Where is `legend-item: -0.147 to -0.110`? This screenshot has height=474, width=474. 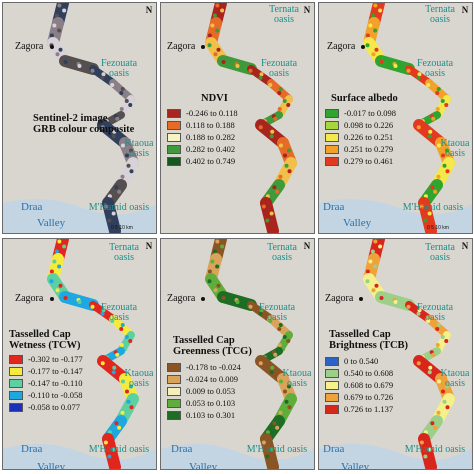
legend-item: -0.147 to -0.110 is located at coordinates (46, 383).